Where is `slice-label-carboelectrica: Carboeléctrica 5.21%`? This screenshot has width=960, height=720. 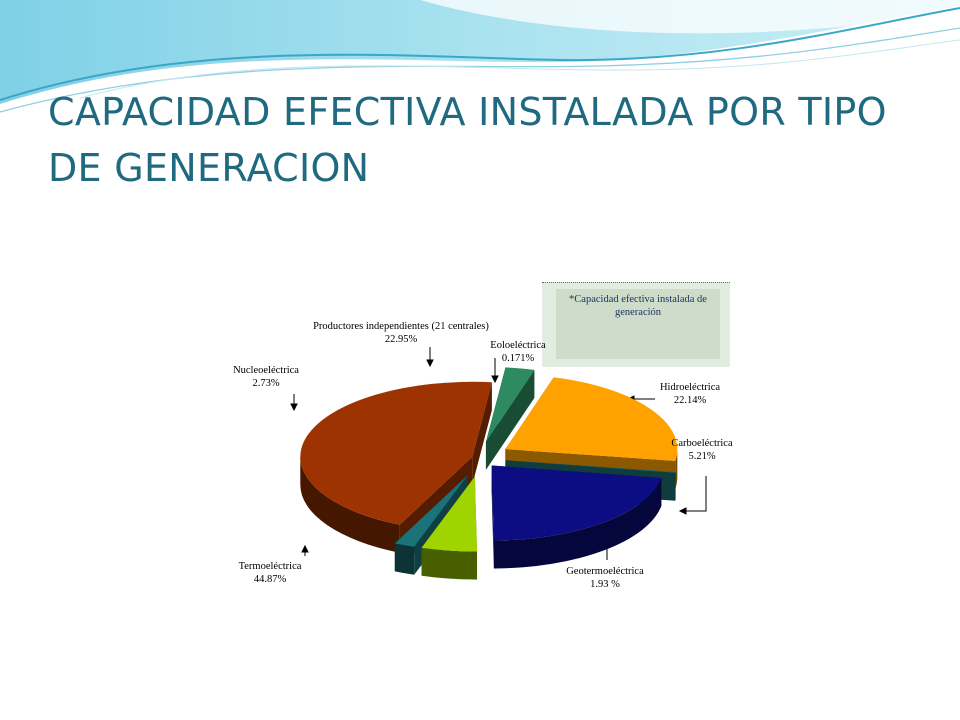 slice-label-carboelectrica: Carboeléctrica 5.21% is located at coordinates (702, 450).